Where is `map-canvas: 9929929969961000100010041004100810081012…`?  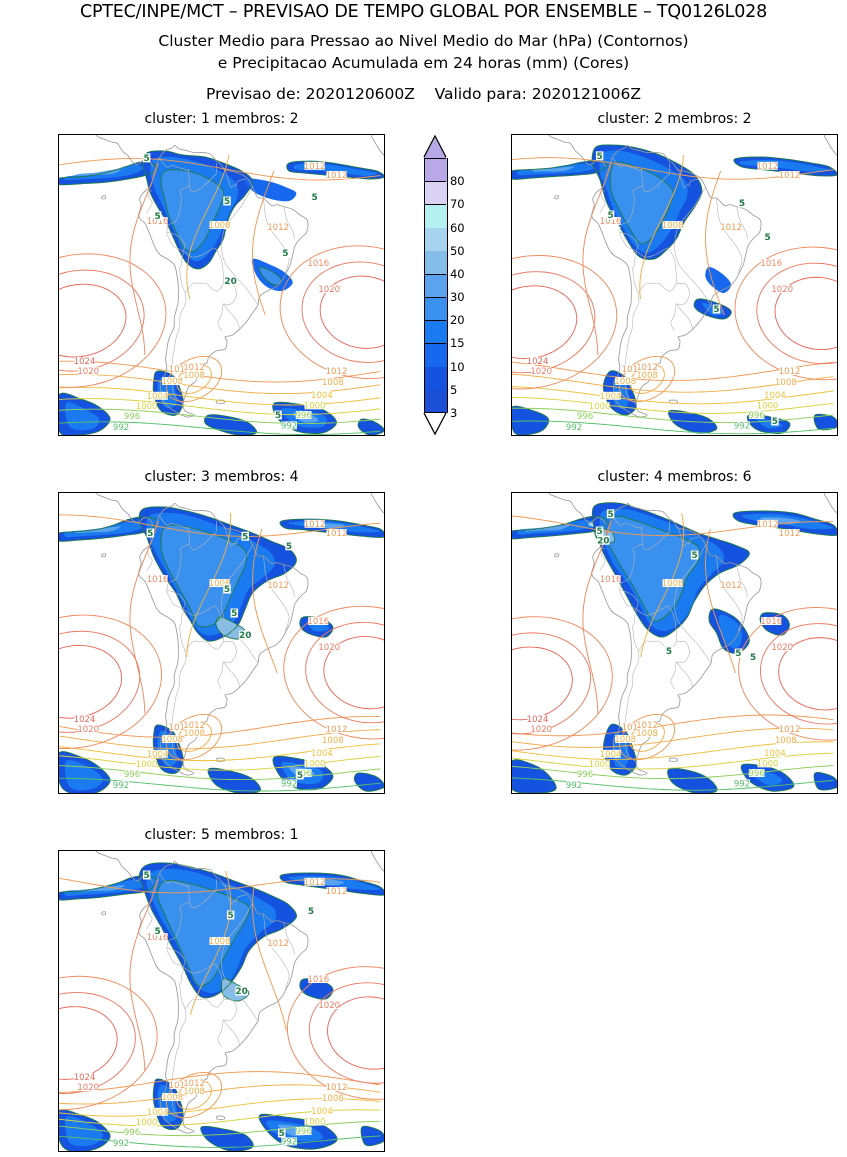 map-canvas: 9929929969961000100010041004100810081012… is located at coordinates (221, 643).